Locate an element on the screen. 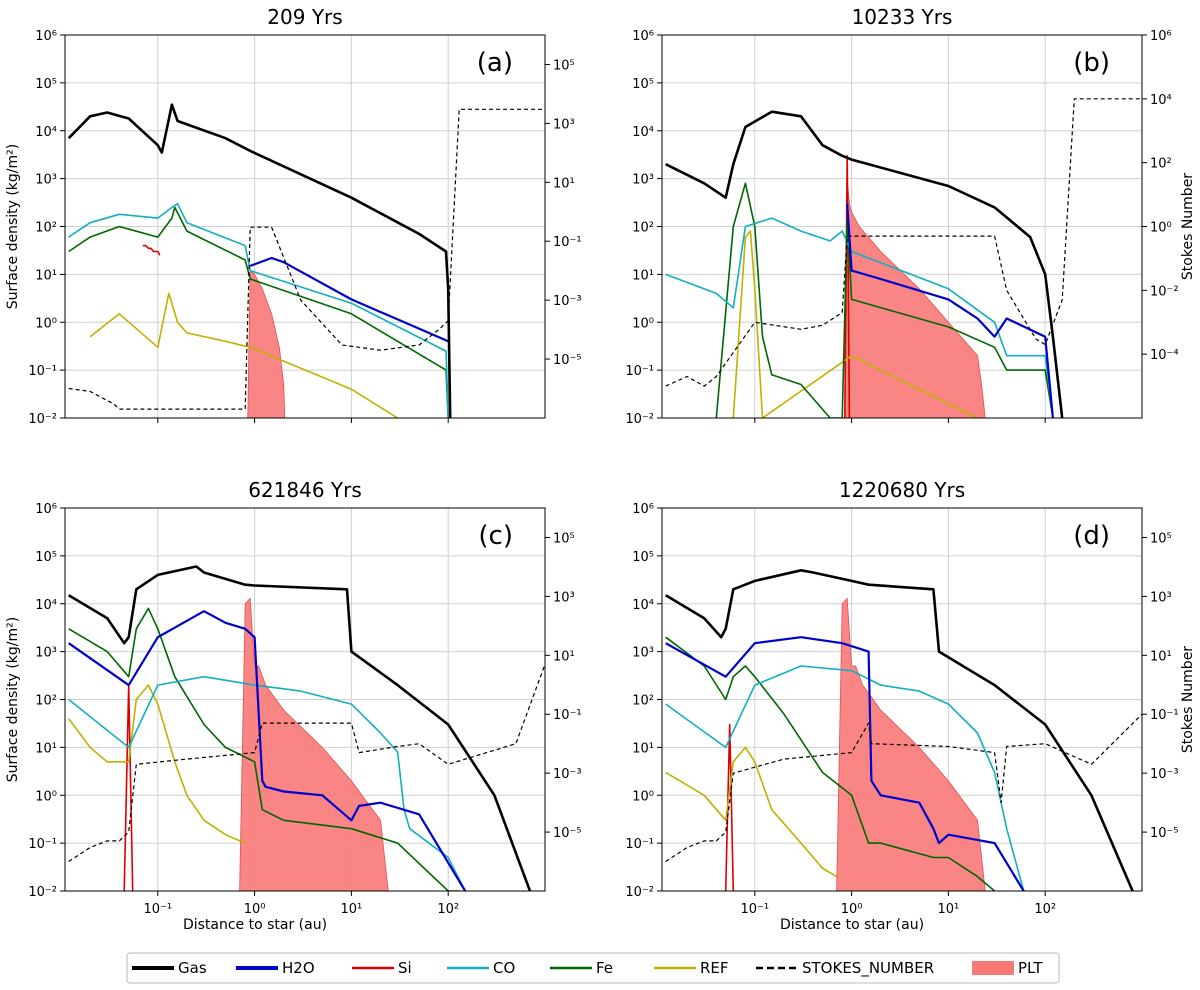 The width and height of the screenshot is (1200, 990). panel-tag: (d) is located at coordinates (1091, 536).